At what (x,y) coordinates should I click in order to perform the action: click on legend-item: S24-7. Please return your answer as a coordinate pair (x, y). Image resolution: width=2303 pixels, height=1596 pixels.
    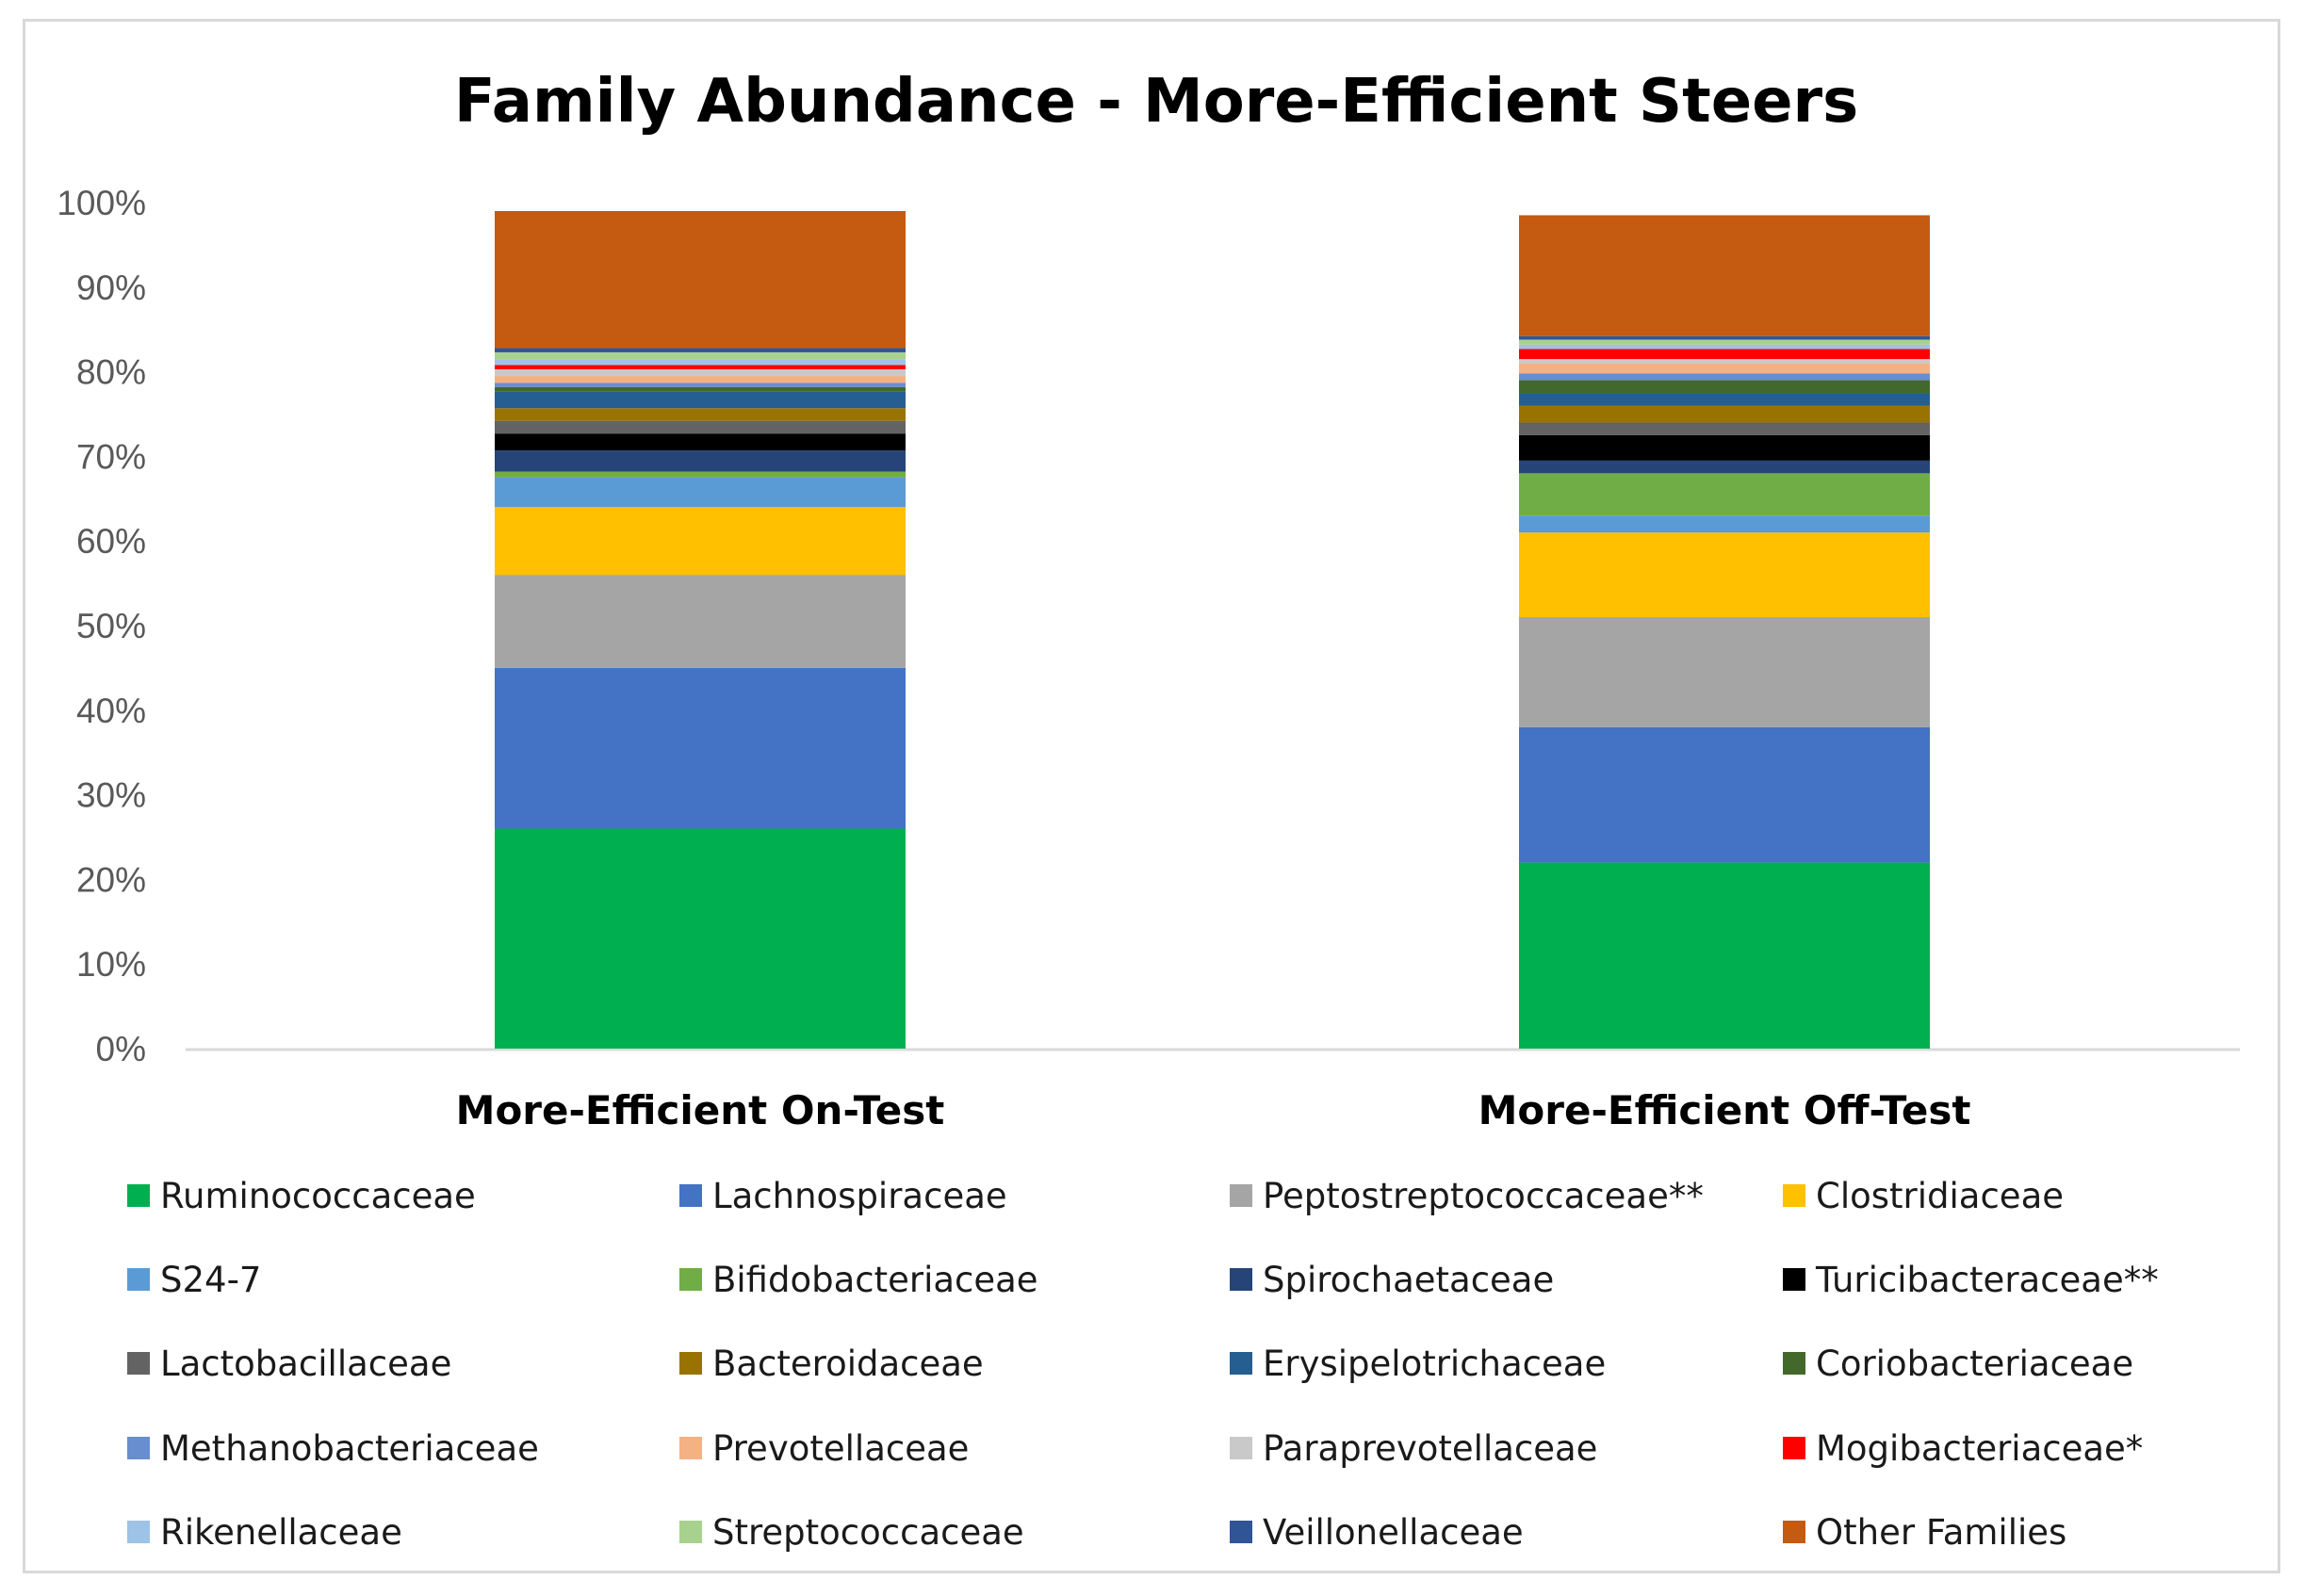
    Looking at the image, I should click on (194, 1280).